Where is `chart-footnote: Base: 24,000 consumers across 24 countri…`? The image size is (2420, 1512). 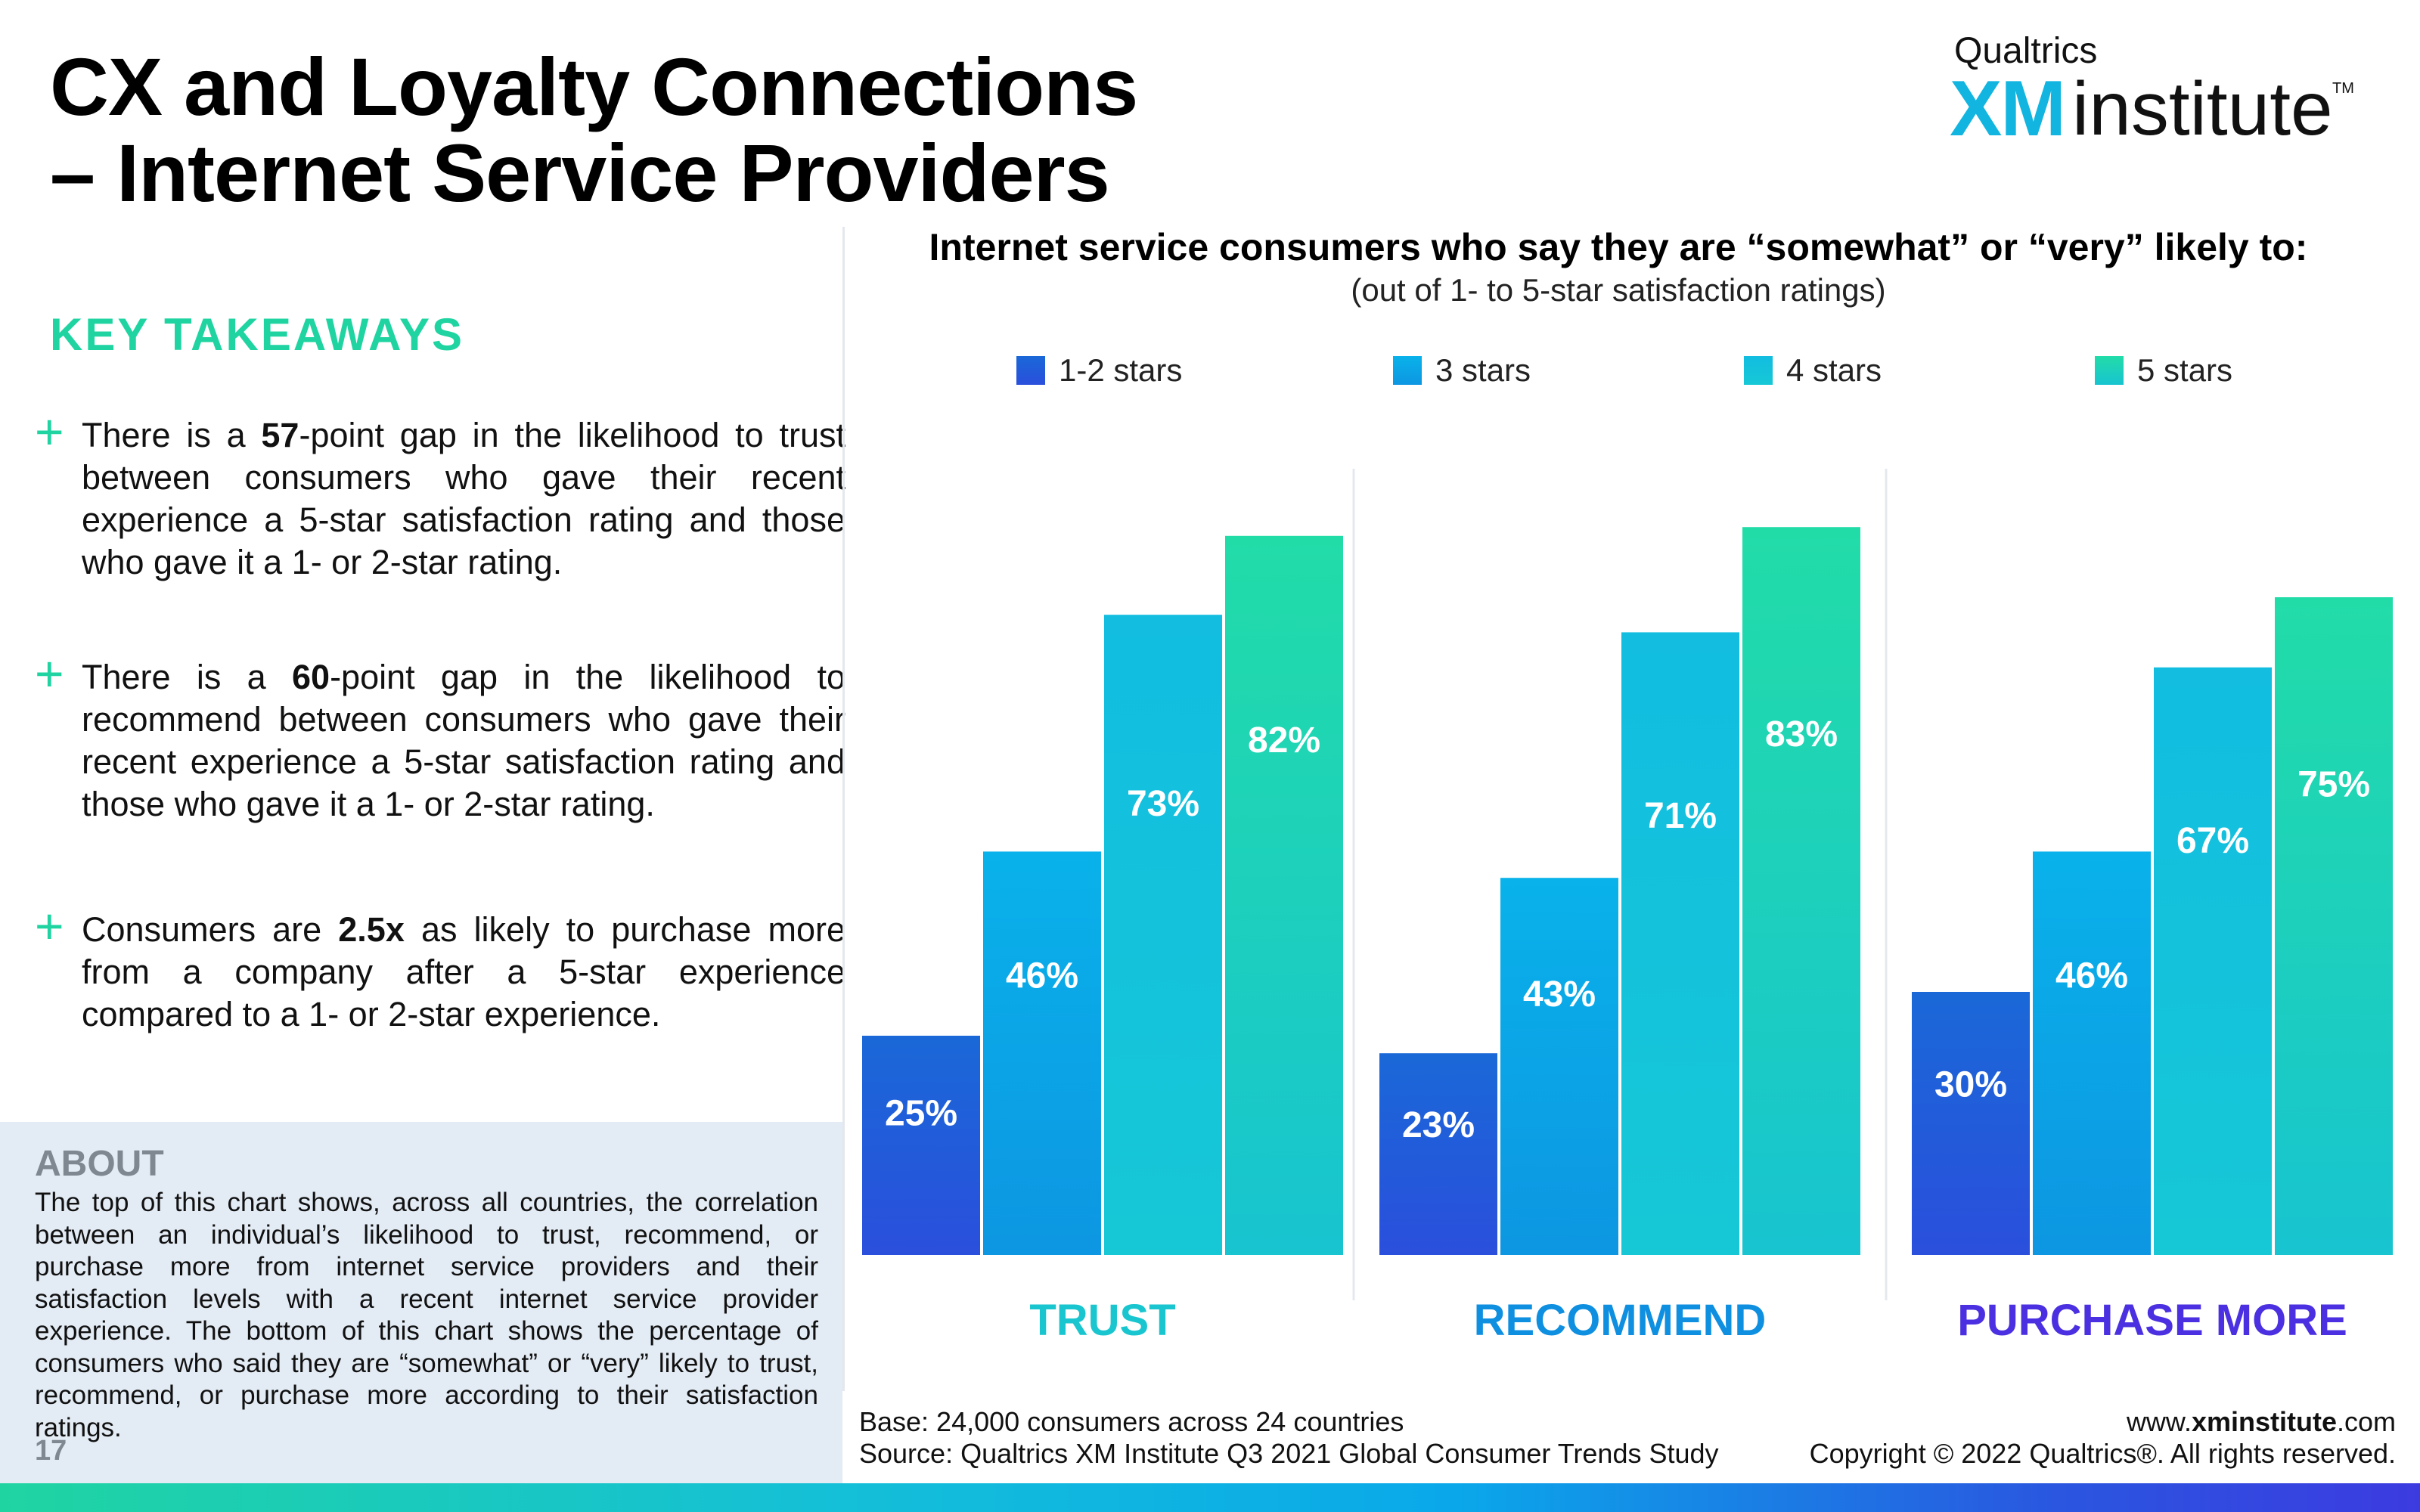 chart-footnote: Base: 24,000 consumers across 24 countri… is located at coordinates (1289, 1438).